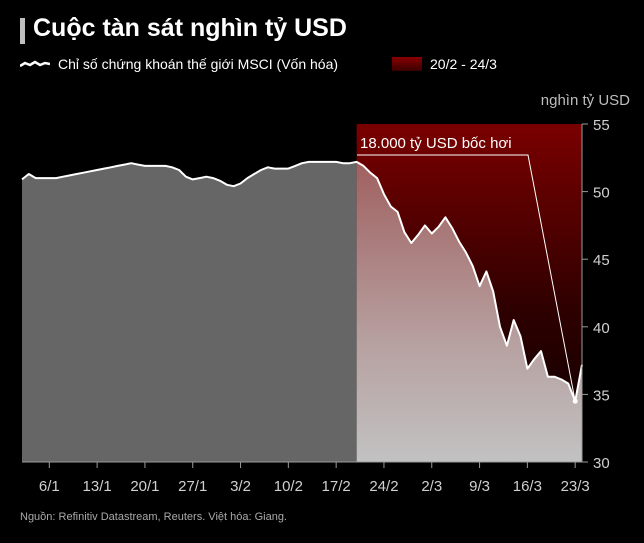 This screenshot has height=543, width=644. What do you see at coordinates (383, 486) in the screenshot?
I see `x-tick-label: 24/2` at bounding box center [383, 486].